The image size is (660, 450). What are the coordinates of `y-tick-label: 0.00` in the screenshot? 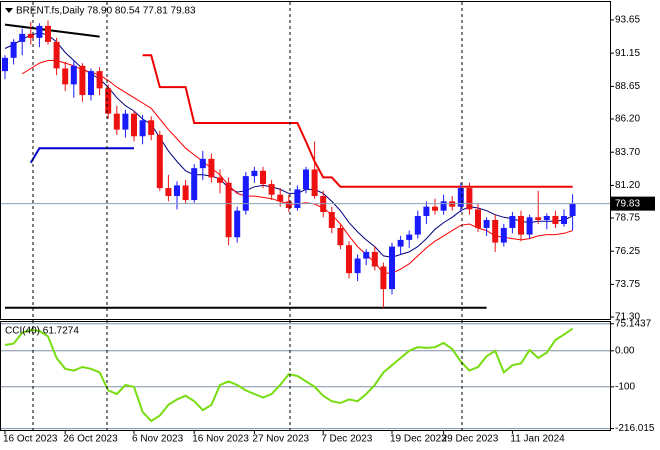 It's located at (625, 350).